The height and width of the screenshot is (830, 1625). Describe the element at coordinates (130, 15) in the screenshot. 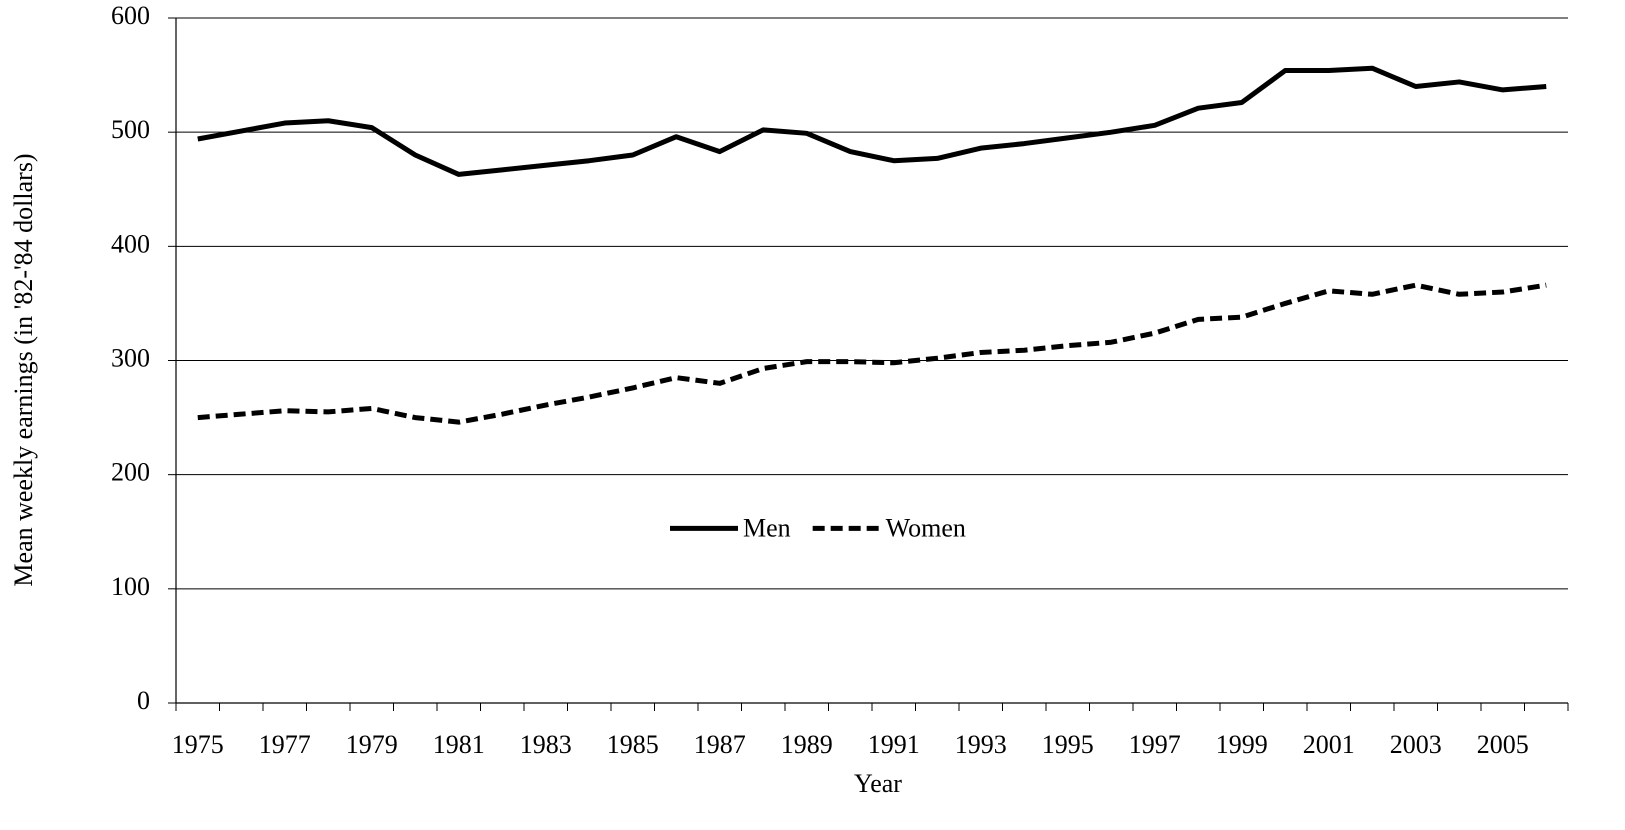

I see `y-tick-label: 600` at that location.